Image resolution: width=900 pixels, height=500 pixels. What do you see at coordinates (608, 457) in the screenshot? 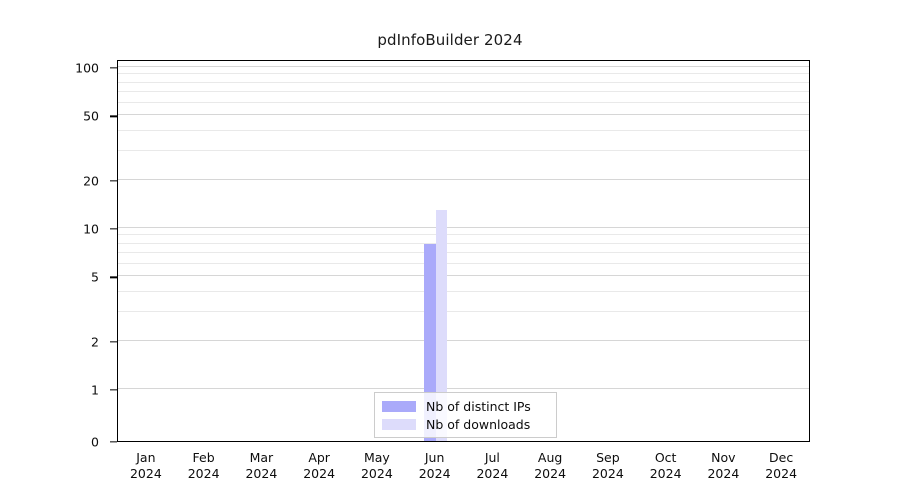
I see `x-tick-month: Sep` at bounding box center [608, 457].